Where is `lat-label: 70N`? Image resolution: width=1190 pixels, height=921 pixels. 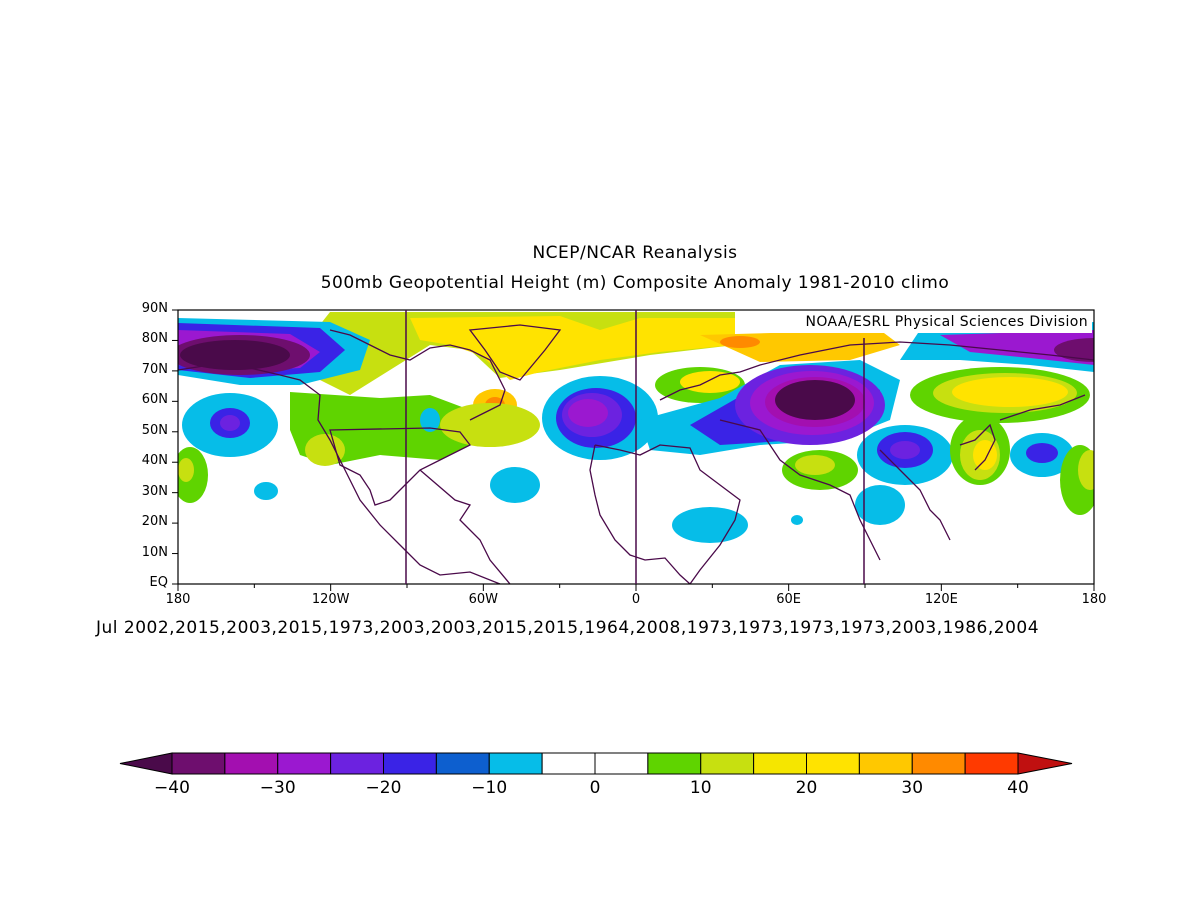
lat-label: 70N is located at coordinates (154, 369).